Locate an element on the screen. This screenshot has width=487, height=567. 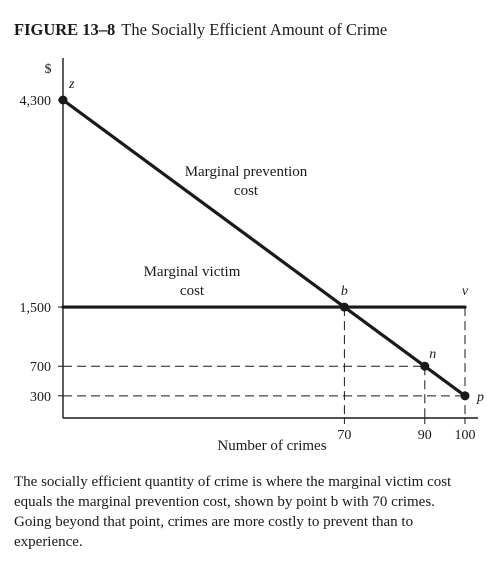
point-label-z: z is located at coordinates (71, 84).